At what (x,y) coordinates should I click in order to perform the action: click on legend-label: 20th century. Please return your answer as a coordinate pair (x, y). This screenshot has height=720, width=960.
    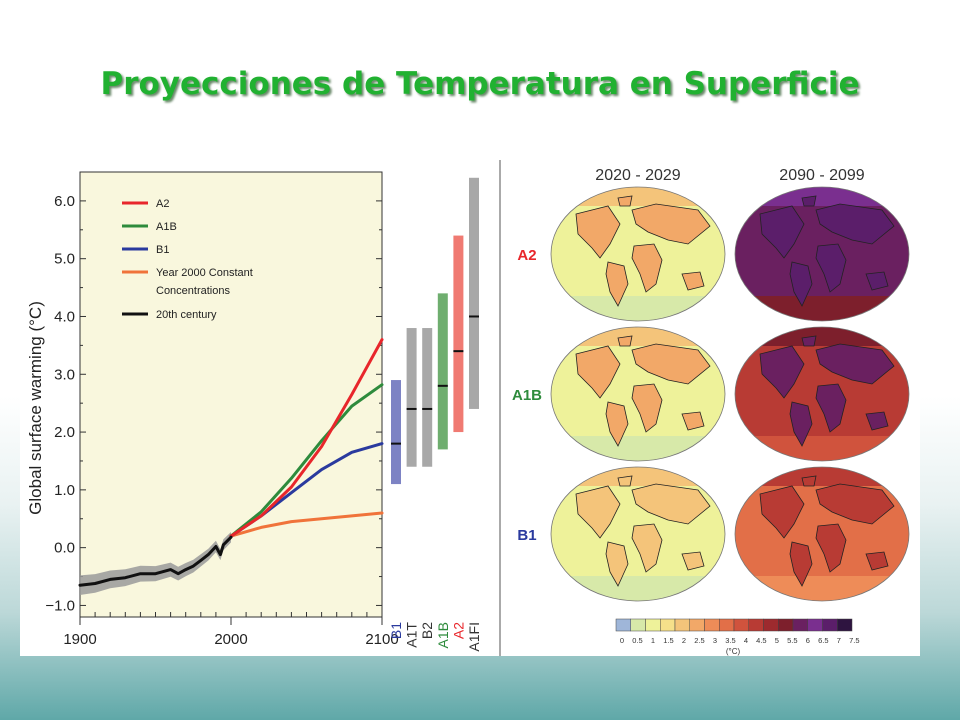
    Looking at the image, I should click on (186, 315).